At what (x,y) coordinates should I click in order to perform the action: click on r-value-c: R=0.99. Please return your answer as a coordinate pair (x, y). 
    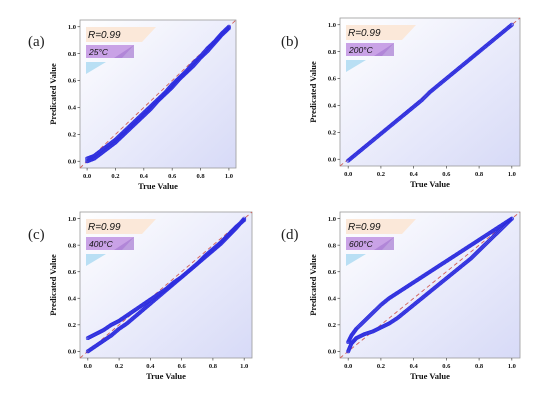
    Looking at the image, I should click on (104, 227).